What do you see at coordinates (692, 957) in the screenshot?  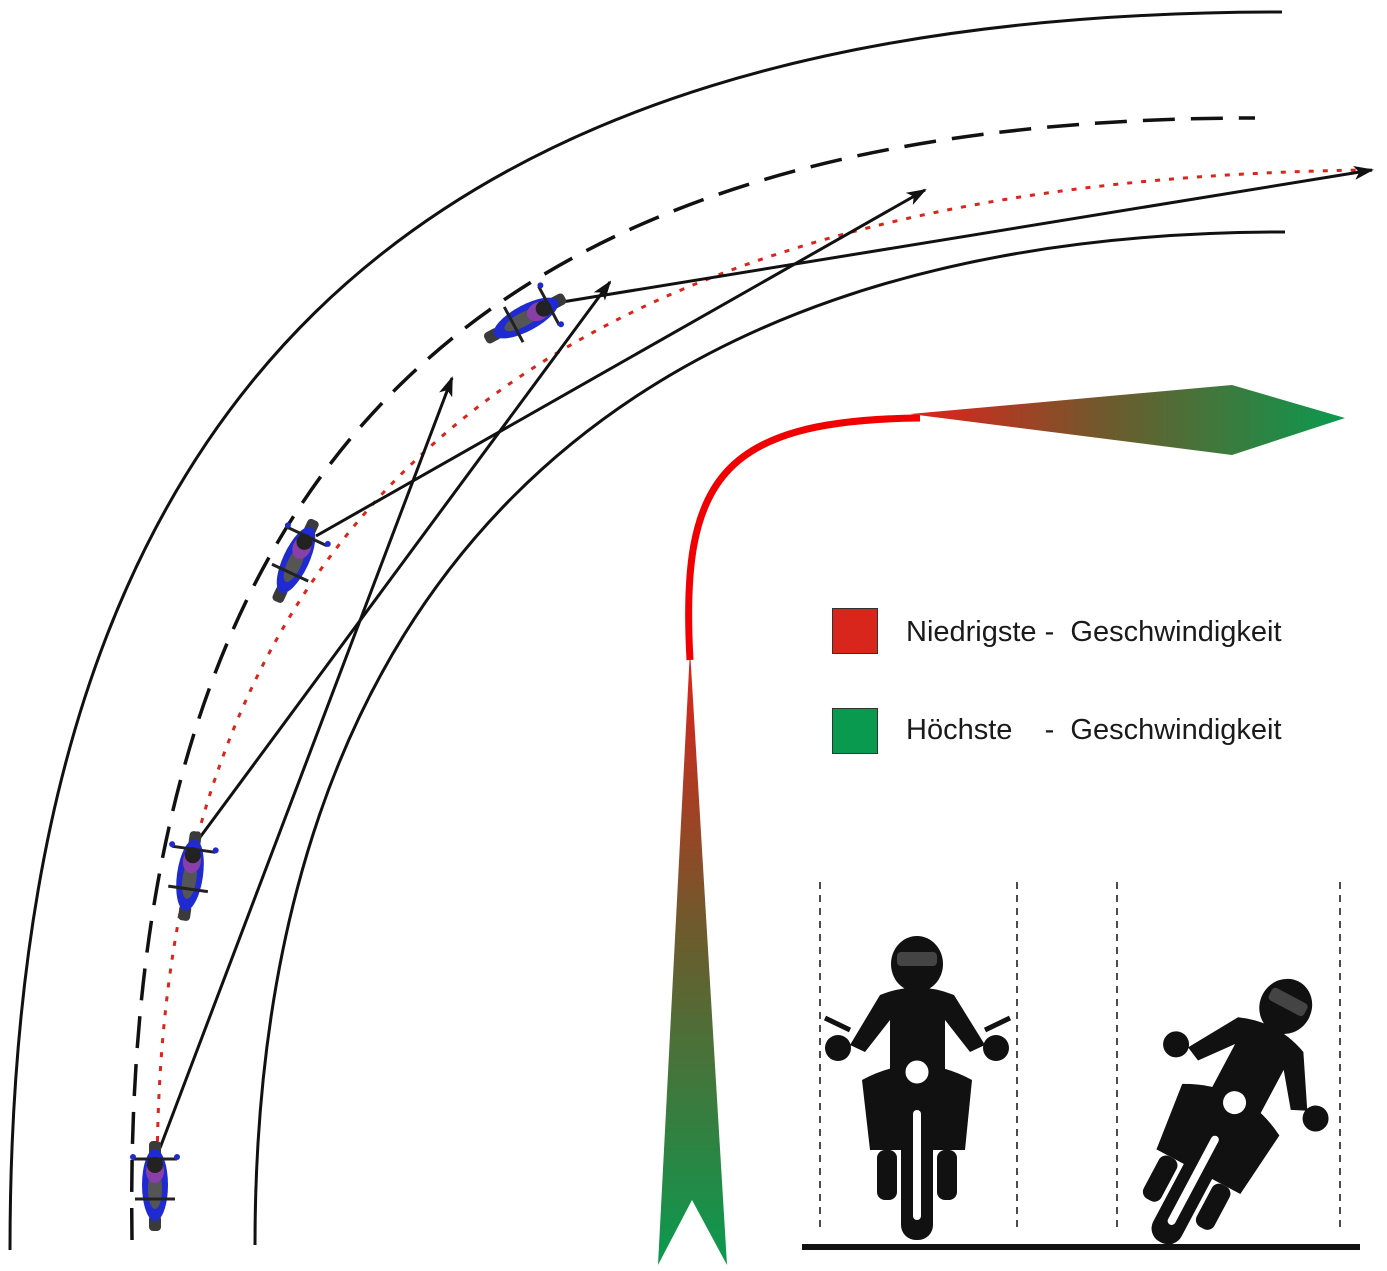 I see `speed-gradient-vertical` at bounding box center [692, 957].